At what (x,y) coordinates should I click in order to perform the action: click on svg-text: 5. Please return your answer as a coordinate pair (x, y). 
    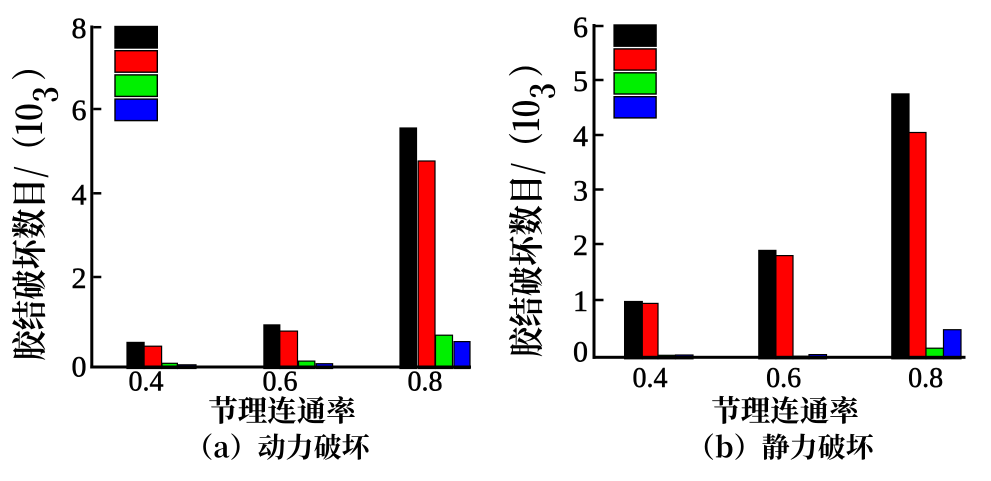
    Looking at the image, I should click on (580, 81).